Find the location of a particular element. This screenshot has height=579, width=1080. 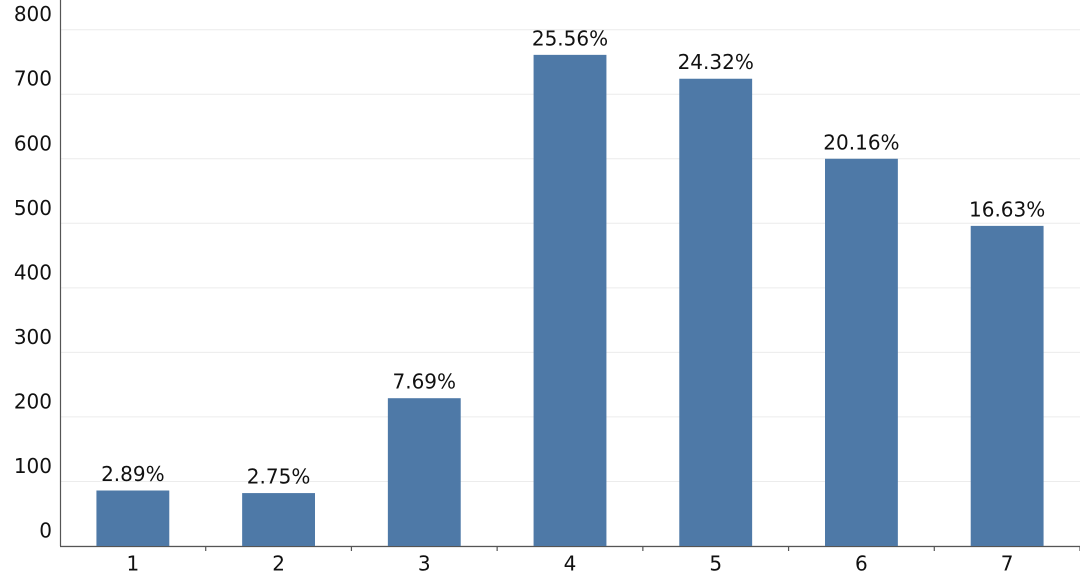

x-tick-label: 4 is located at coordinates (570, 564).